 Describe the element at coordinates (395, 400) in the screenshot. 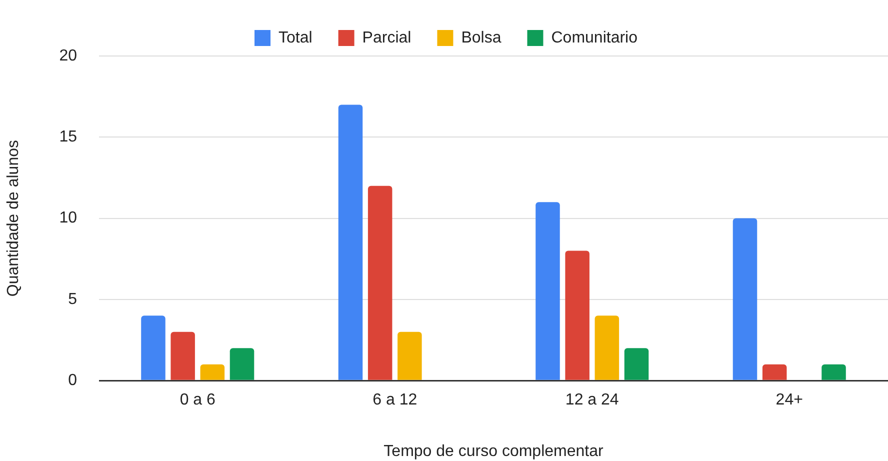

I see `x-tick-label: 6 a 12` at that location.